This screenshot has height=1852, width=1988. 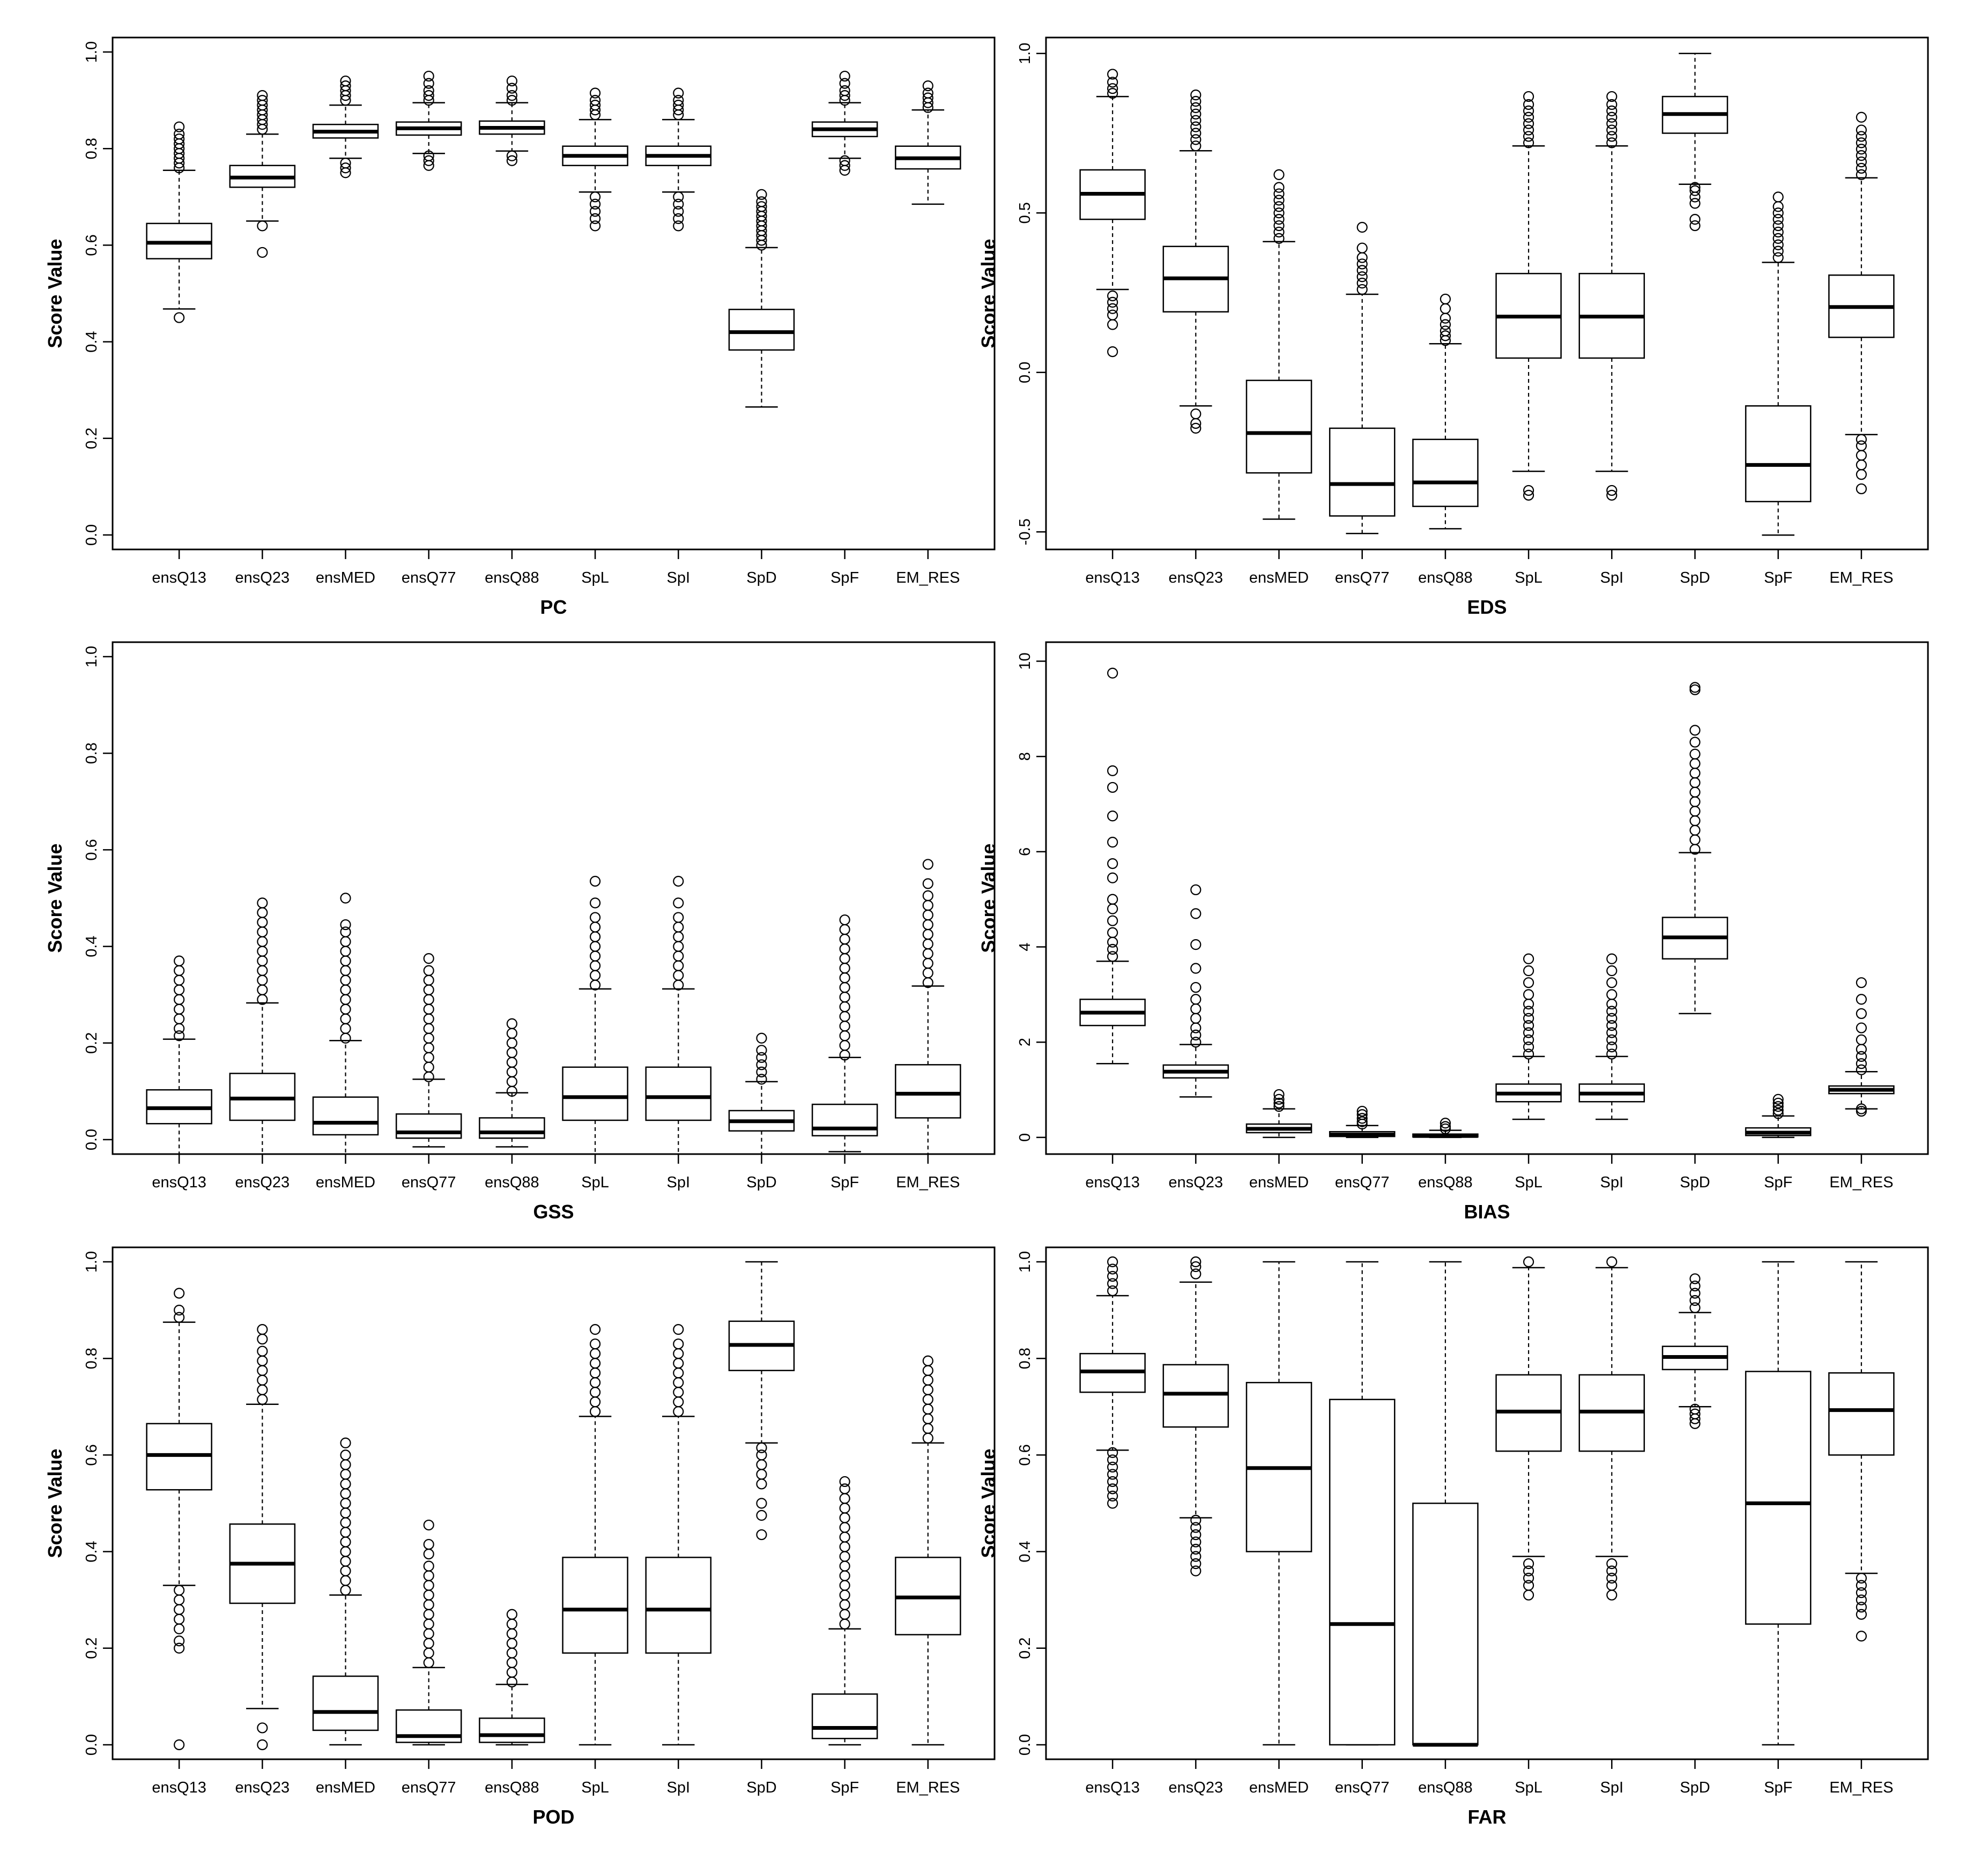 I want to click on x-tick-label: SpD, so click(x=1695, y=1182).